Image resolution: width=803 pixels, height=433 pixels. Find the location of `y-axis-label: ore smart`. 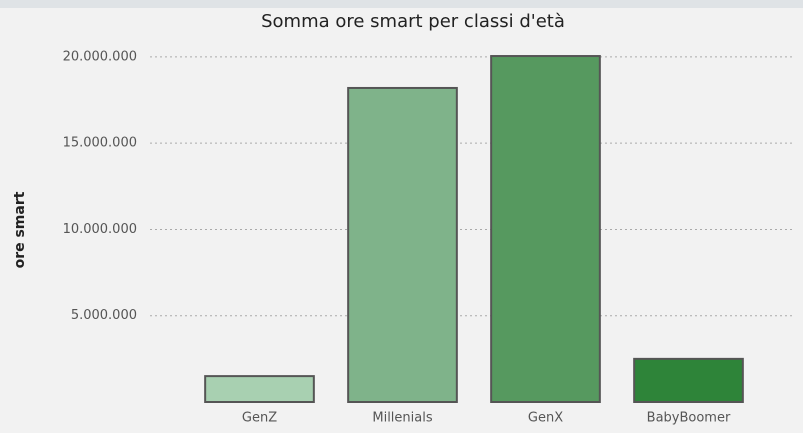

y-axis-label: ore smart is located at coordinates (20, 229).